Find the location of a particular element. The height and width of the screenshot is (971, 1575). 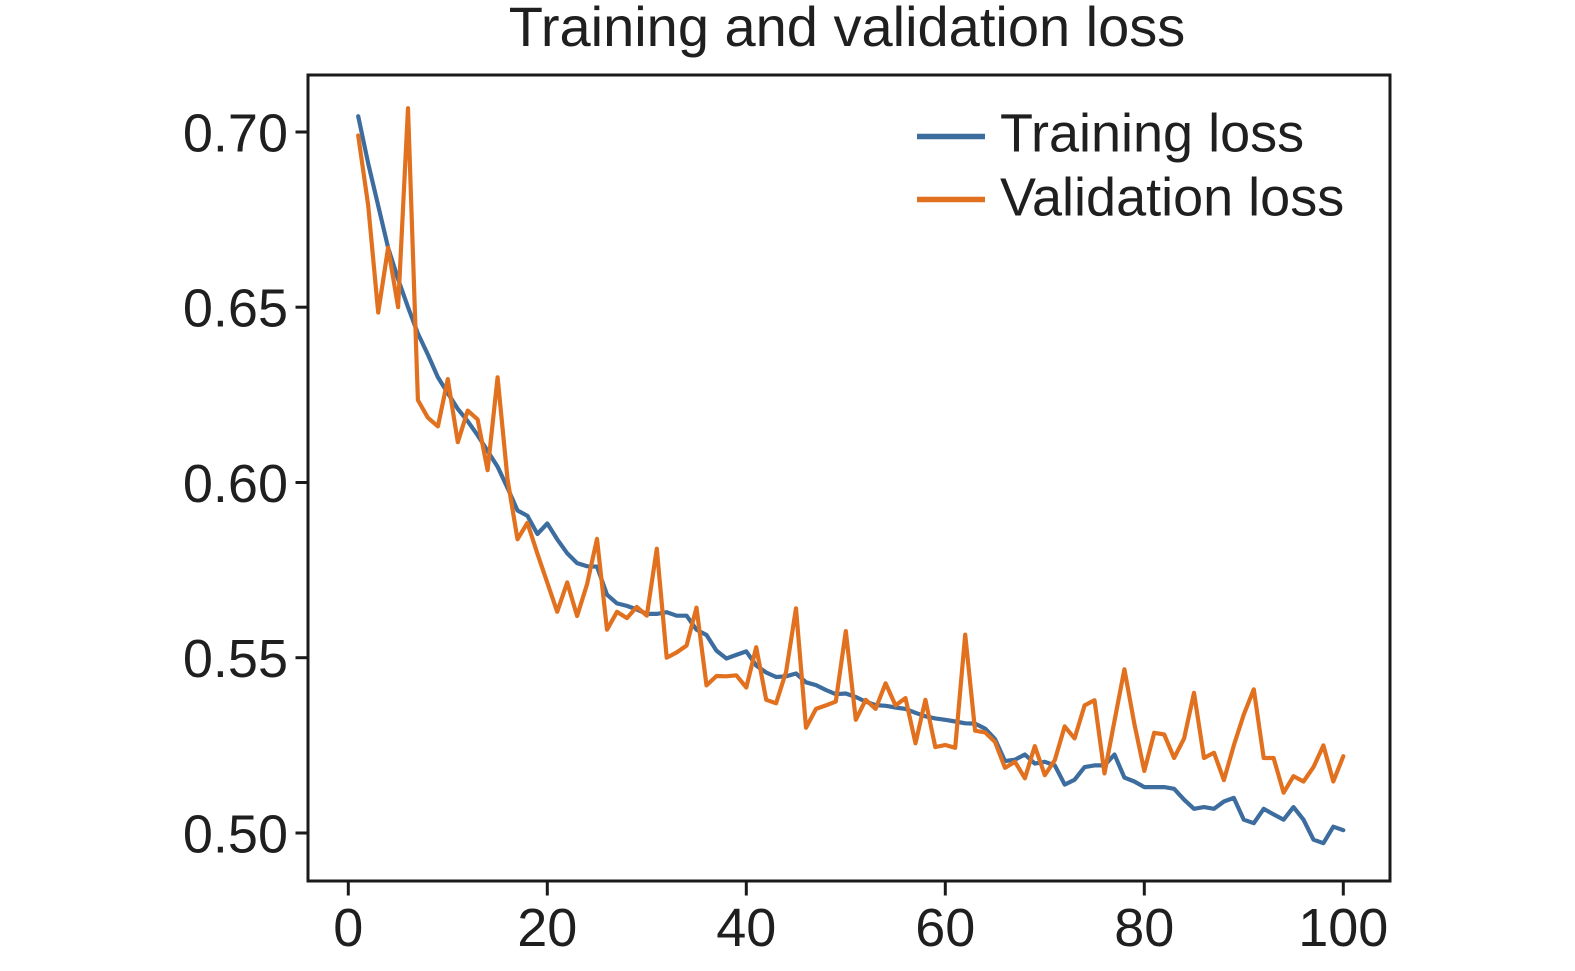

svg-text: 0.60 is located at coordinates (235, 484).